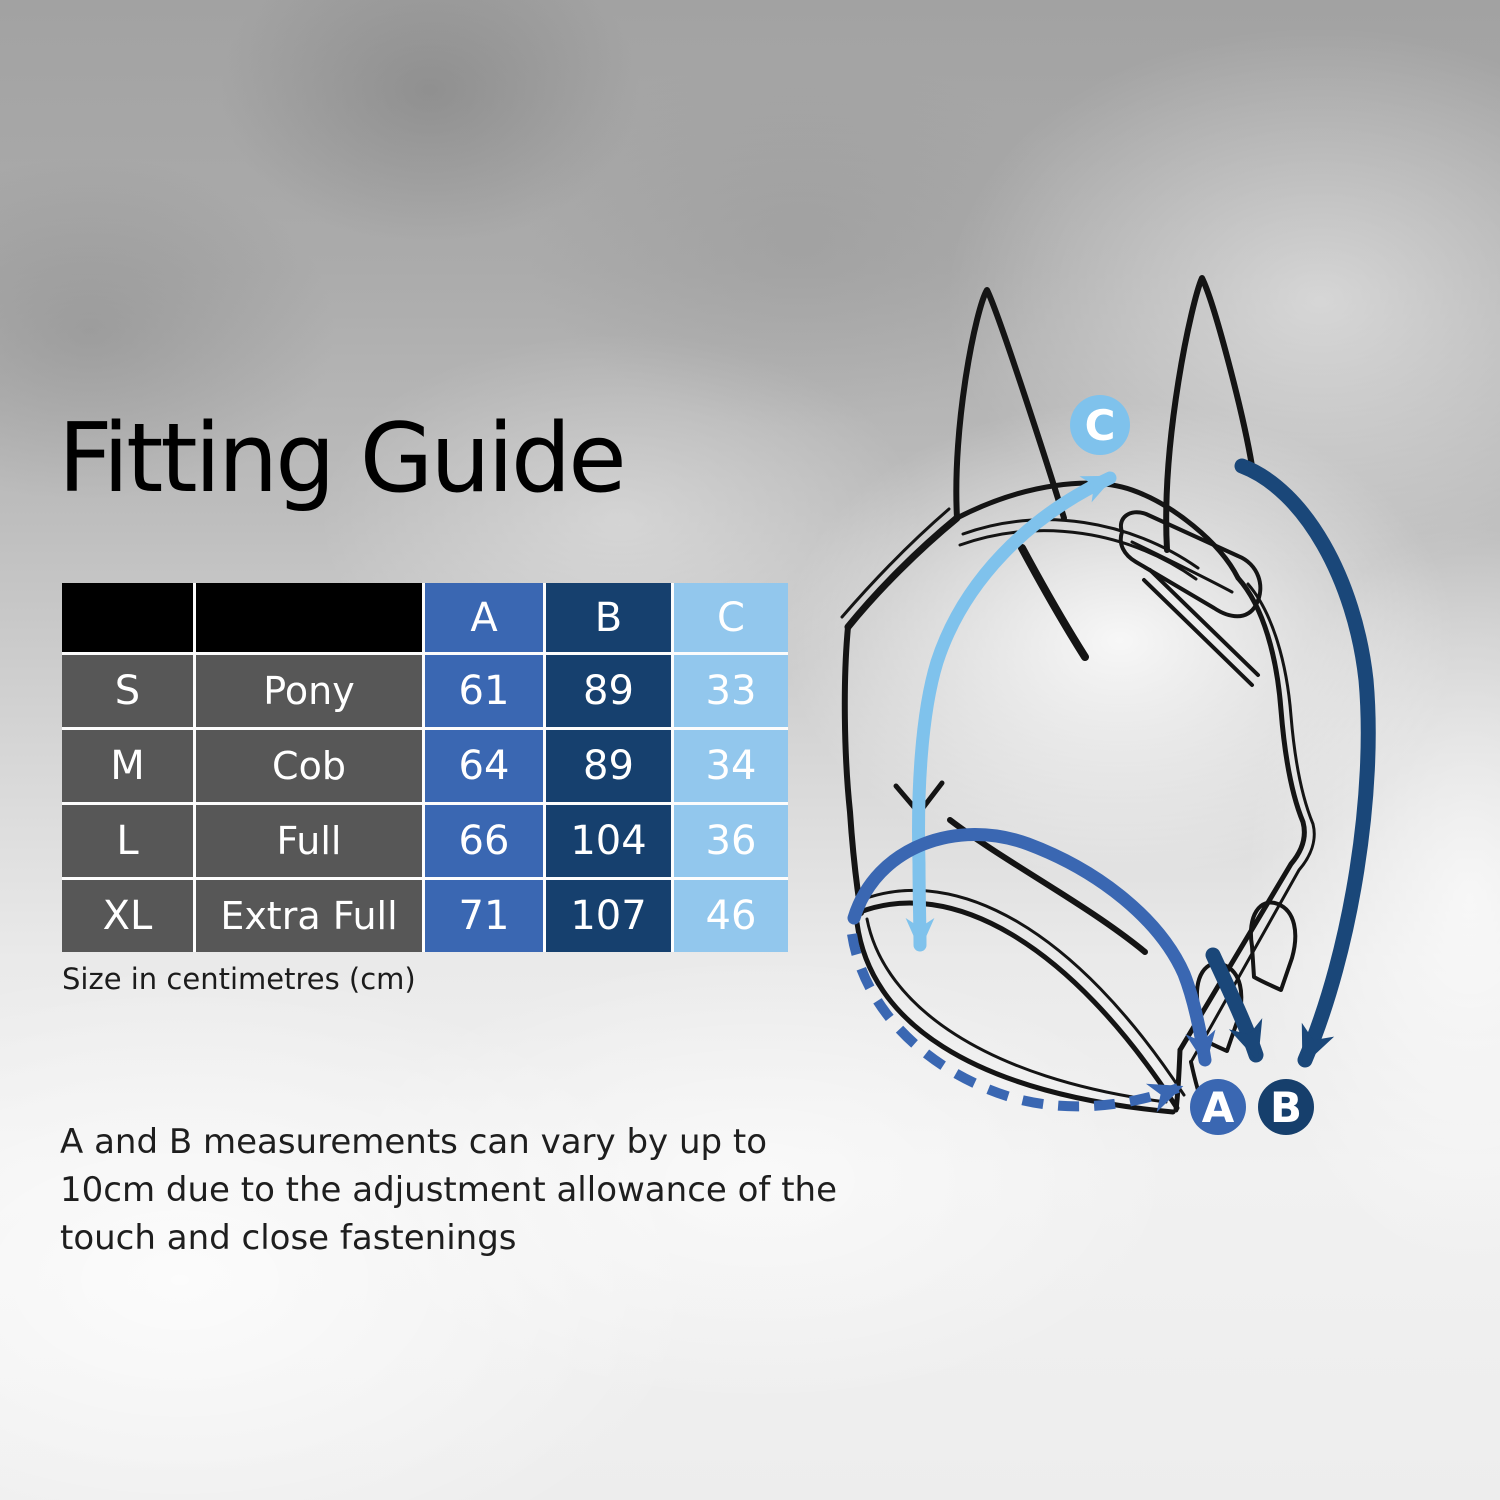  Describe the element at coordinates (1273, 946) in the screenshot. I see `fastener-tab-upper` at that location.